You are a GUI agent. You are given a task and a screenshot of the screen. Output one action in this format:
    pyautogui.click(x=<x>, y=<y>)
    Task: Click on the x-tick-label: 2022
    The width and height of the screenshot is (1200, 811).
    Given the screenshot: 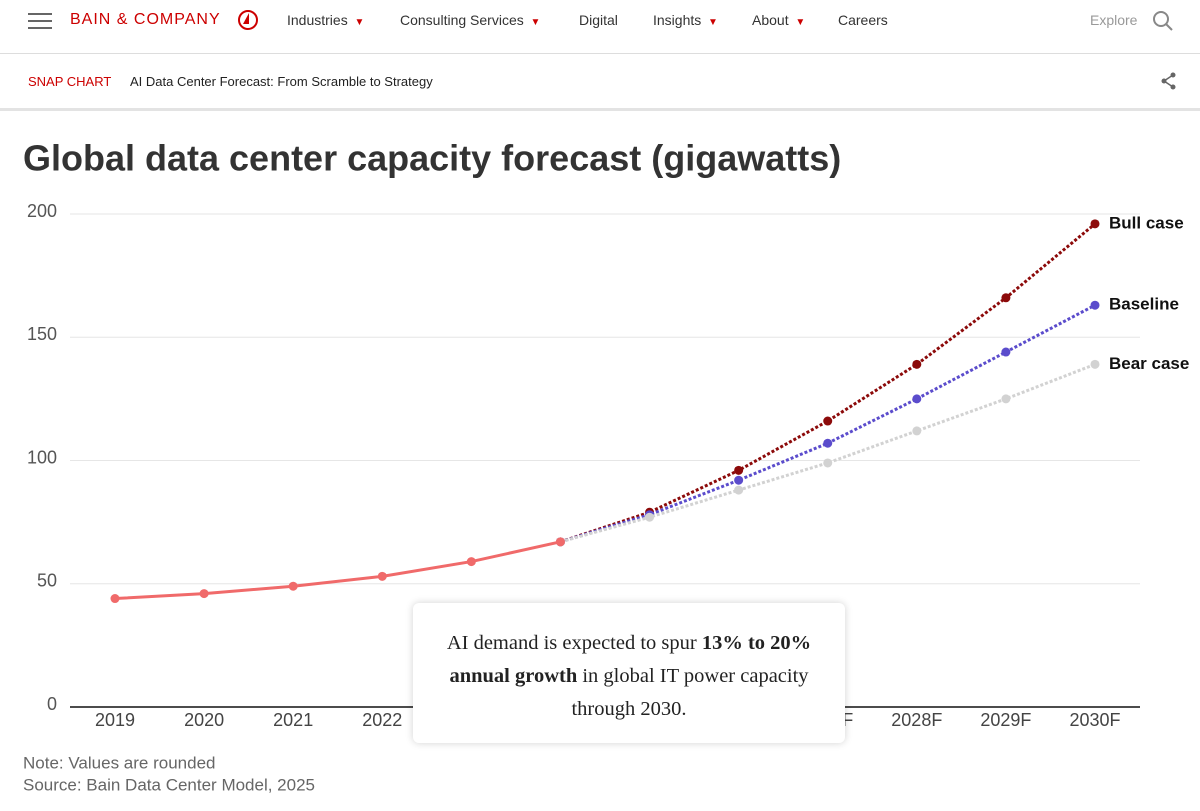 What is the action you would take?
    pyautogui.click(x=382, y=720)
    